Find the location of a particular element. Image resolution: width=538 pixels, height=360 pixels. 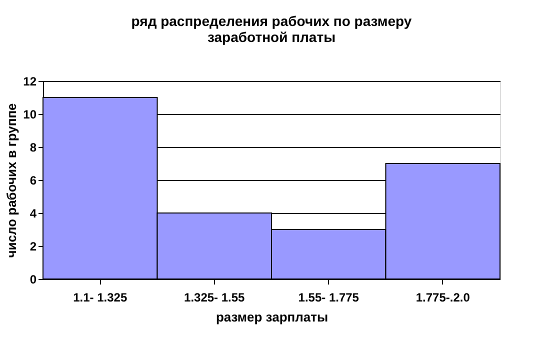

x-axis-title: размер зарплаты is located at coordinates (272, 317).